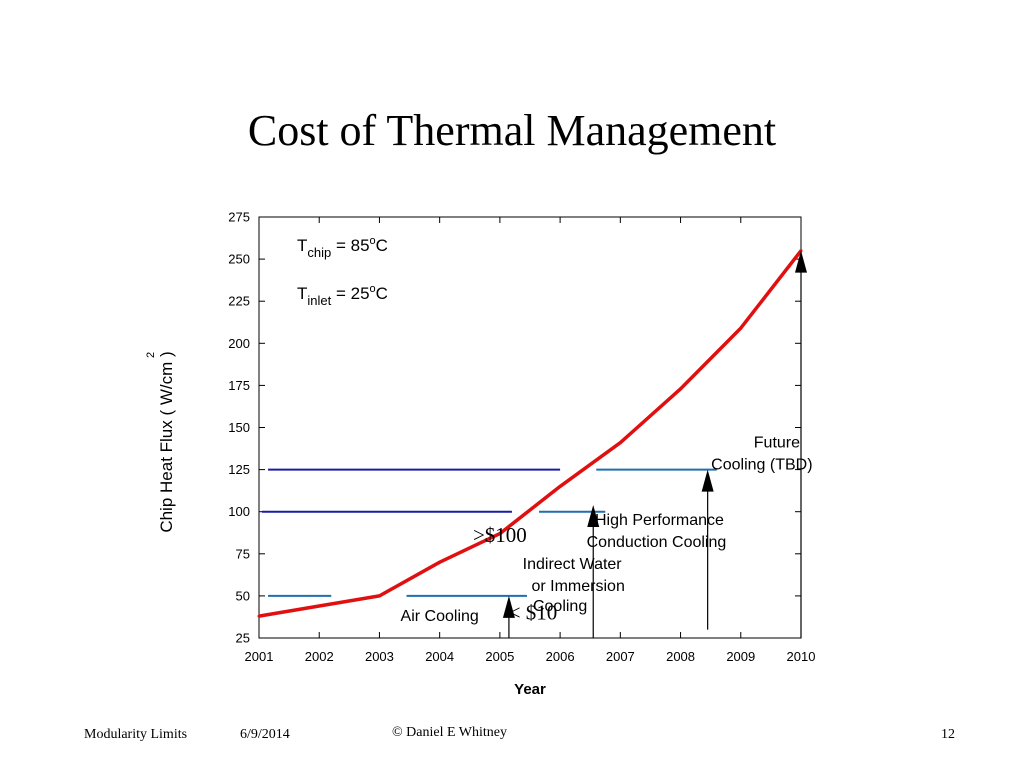 This screenshot has height=768, width=1024. Describe the element at coordinates (577, 586) in the screenshot. I see `annotation-label: or Immersion` at that location.